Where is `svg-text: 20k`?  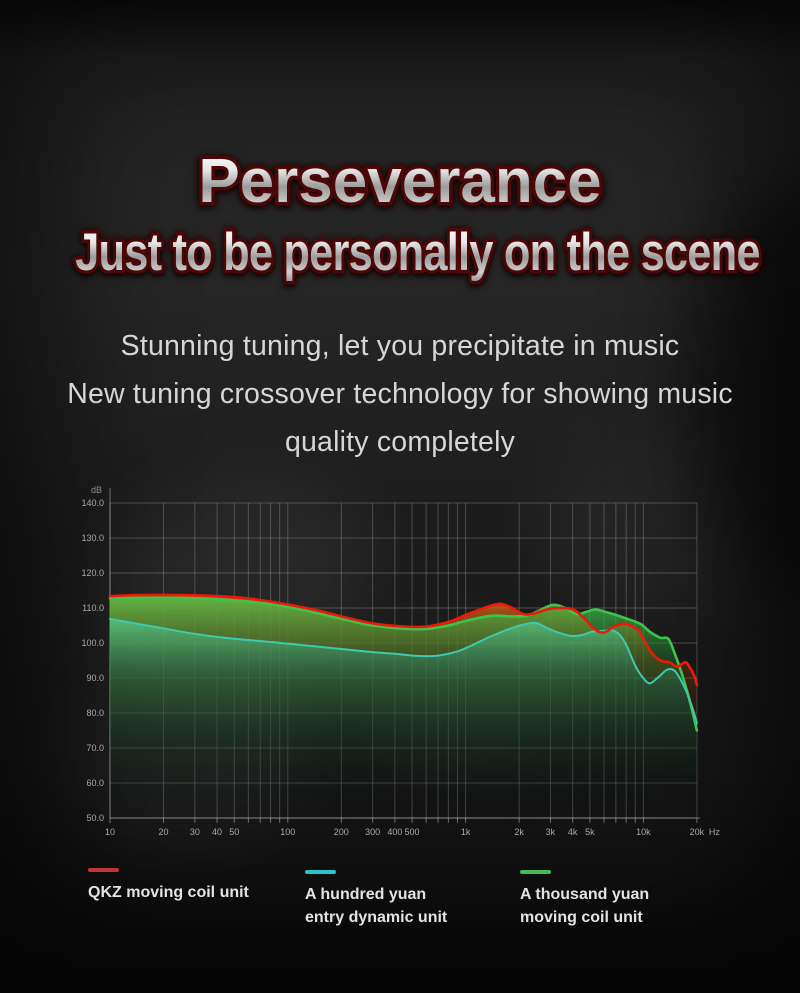 svg-text: 20k is located at coordinates (697, 832).